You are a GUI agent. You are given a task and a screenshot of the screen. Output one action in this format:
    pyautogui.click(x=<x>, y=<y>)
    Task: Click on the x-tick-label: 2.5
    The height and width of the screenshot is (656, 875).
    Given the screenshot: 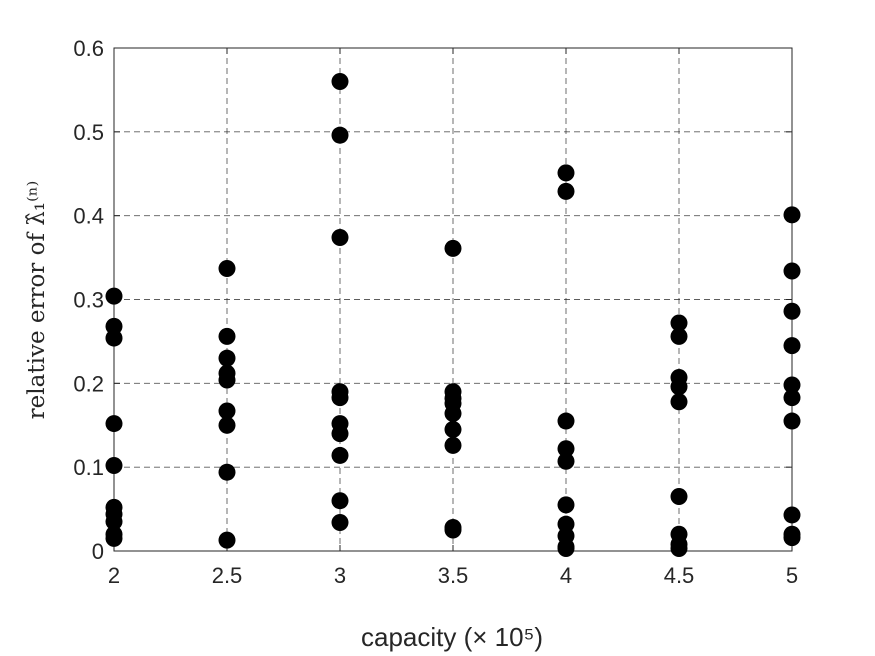 What is the action you would take?
    pyautogui.click(x=227, y=575)
    